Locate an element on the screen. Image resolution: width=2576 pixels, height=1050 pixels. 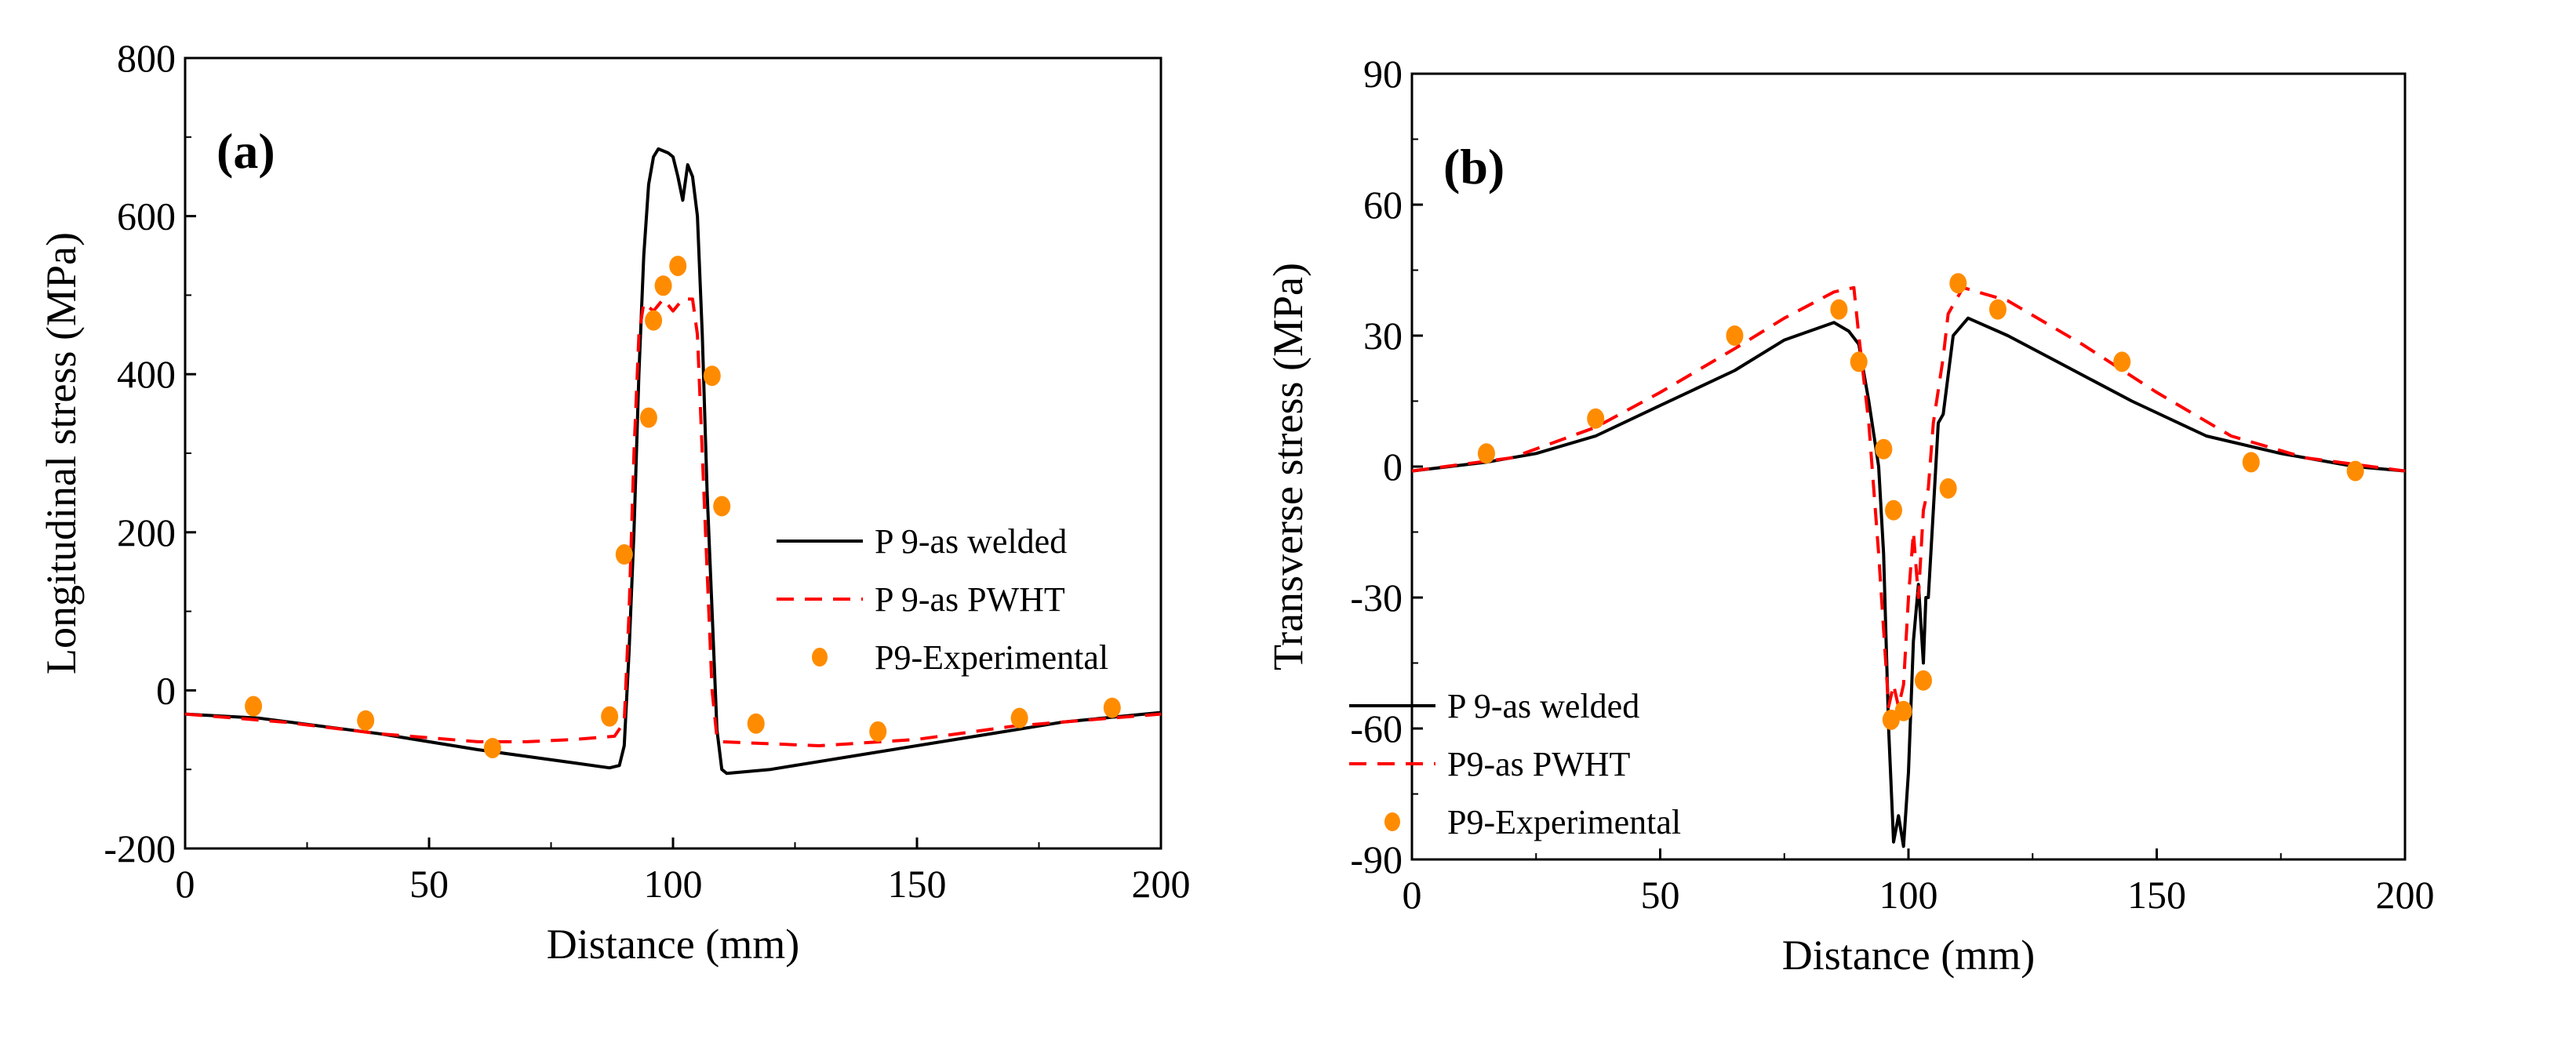
y-axis-label: Longitudinal stress (MPa) is located at coordinates (61, 453).